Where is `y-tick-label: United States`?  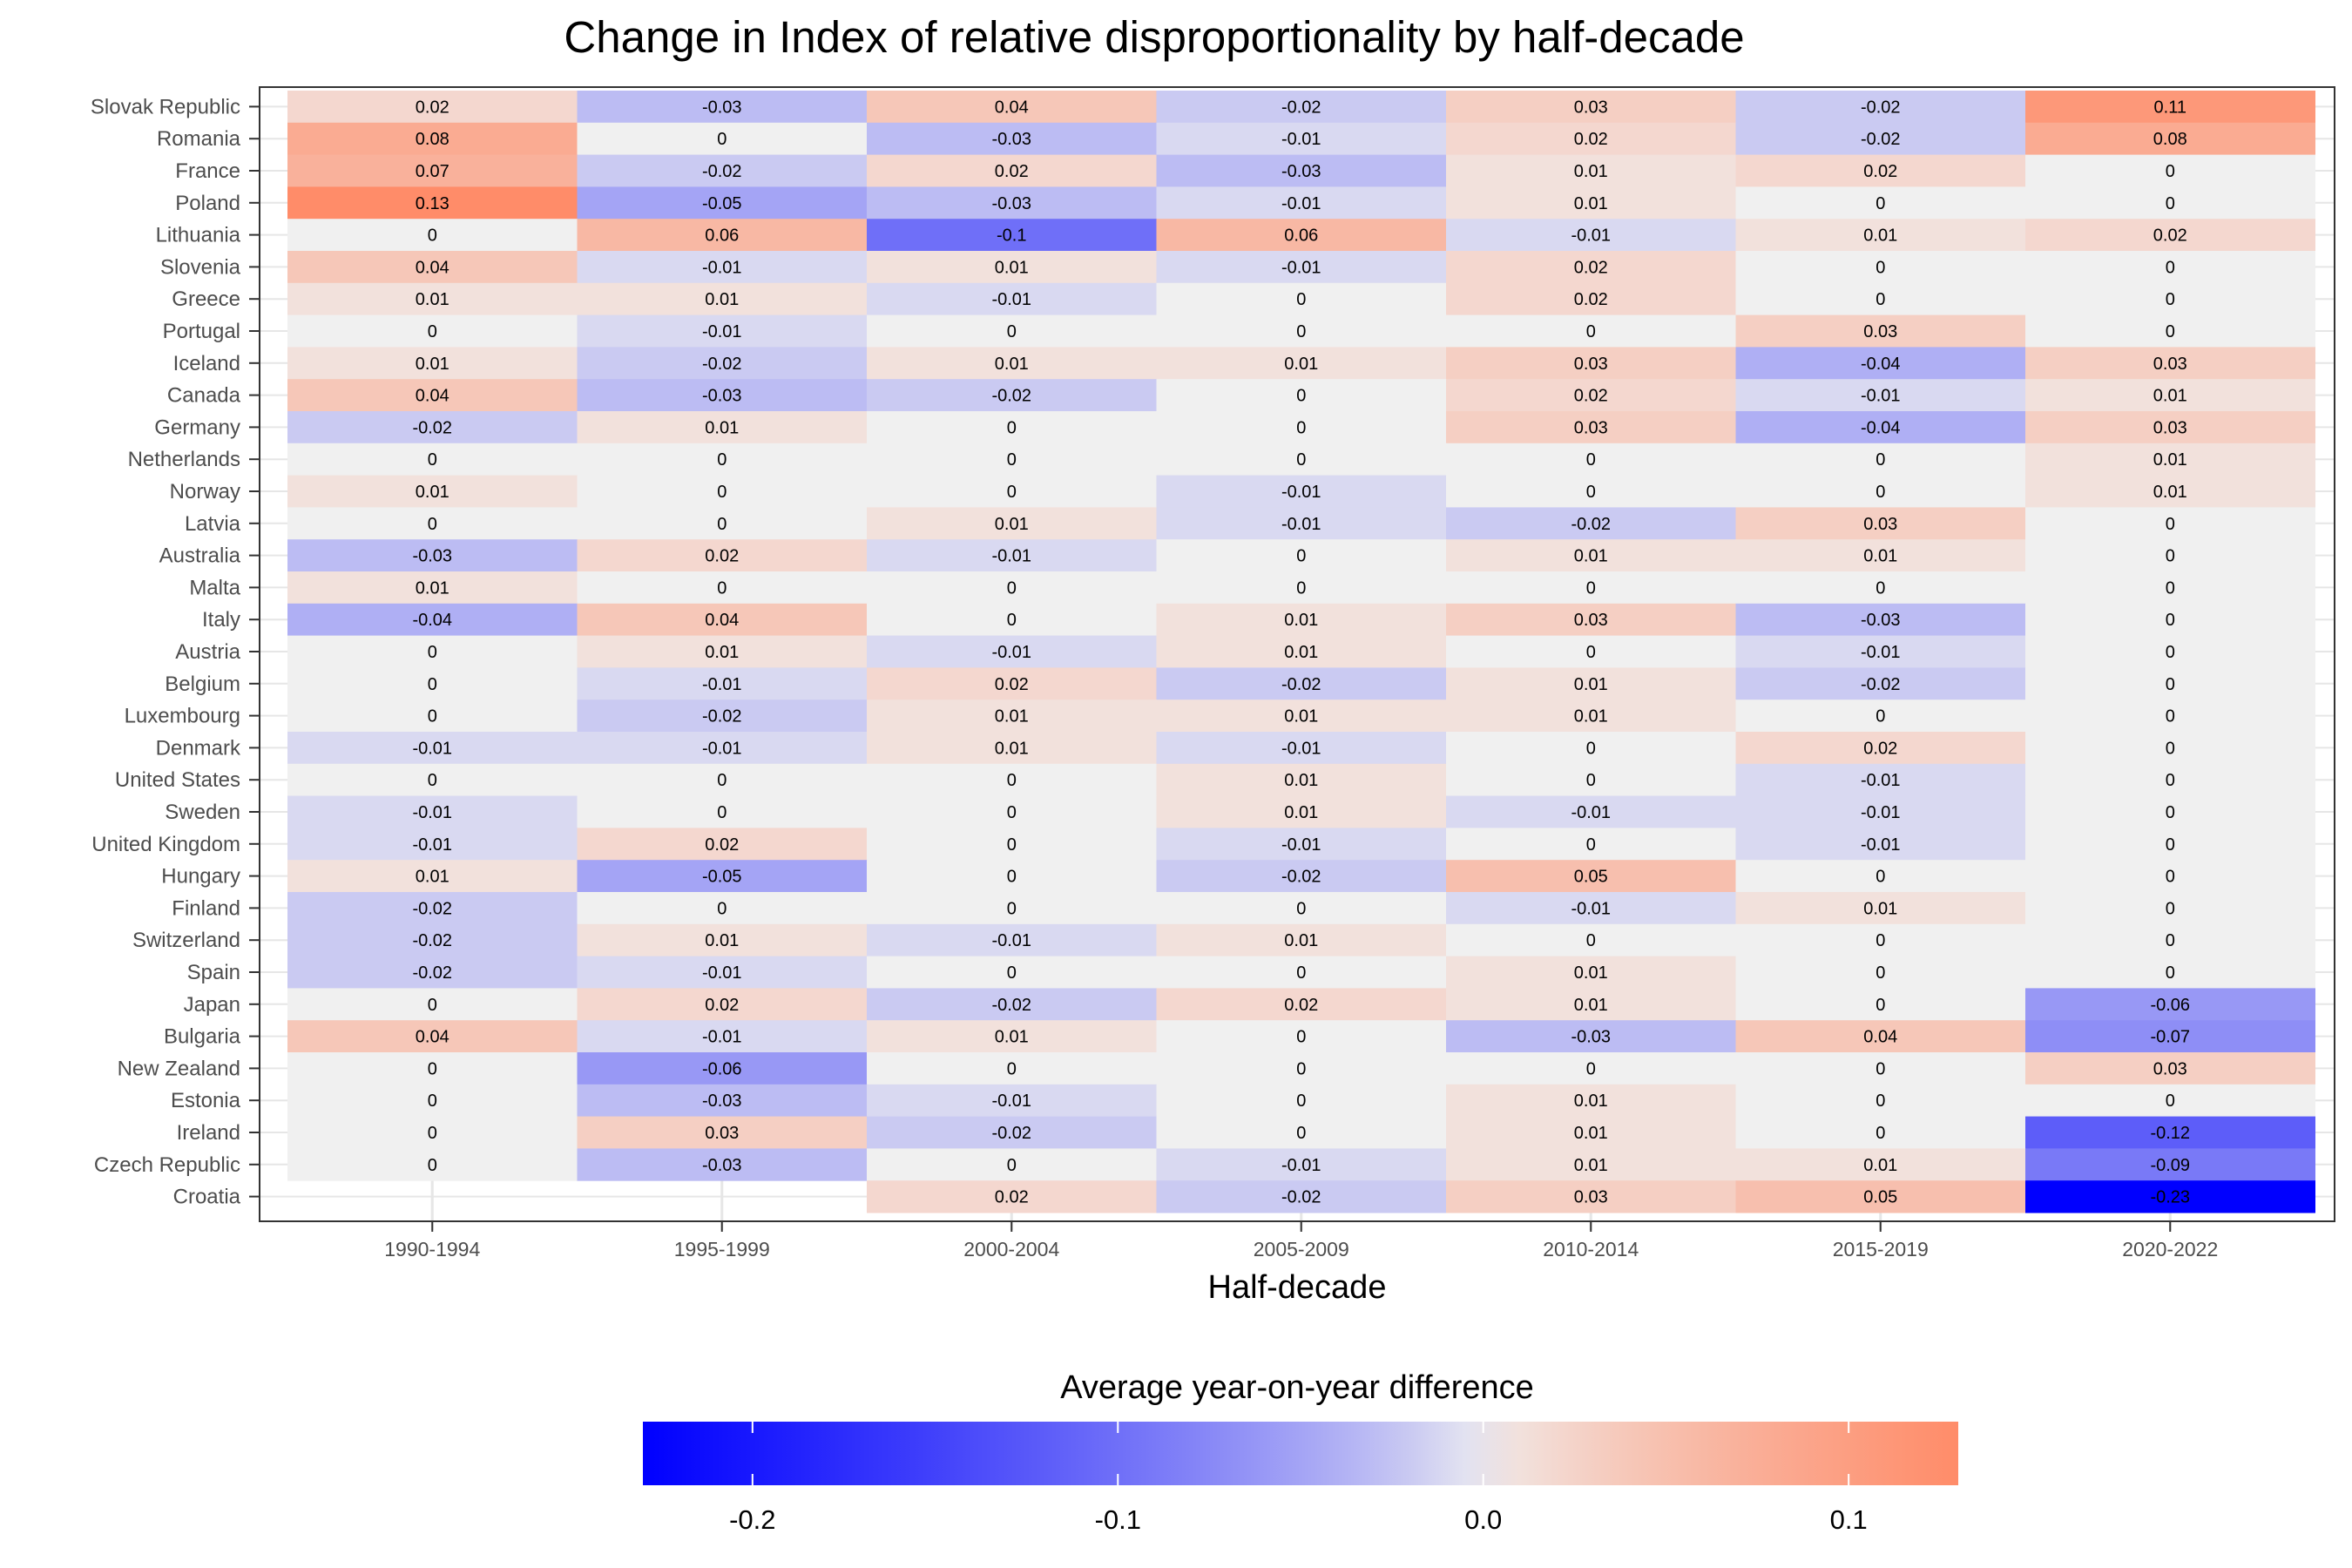 y-tick-label: United States is located at coordinates (177, 780).